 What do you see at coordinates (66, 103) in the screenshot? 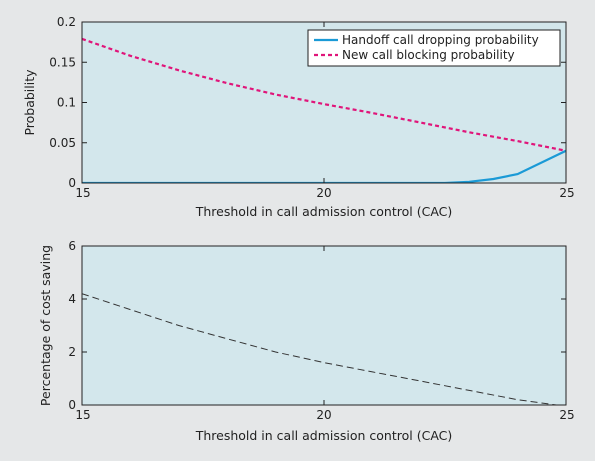
I see `y-tick-label: 0.1` at bounding box center [66, 103].